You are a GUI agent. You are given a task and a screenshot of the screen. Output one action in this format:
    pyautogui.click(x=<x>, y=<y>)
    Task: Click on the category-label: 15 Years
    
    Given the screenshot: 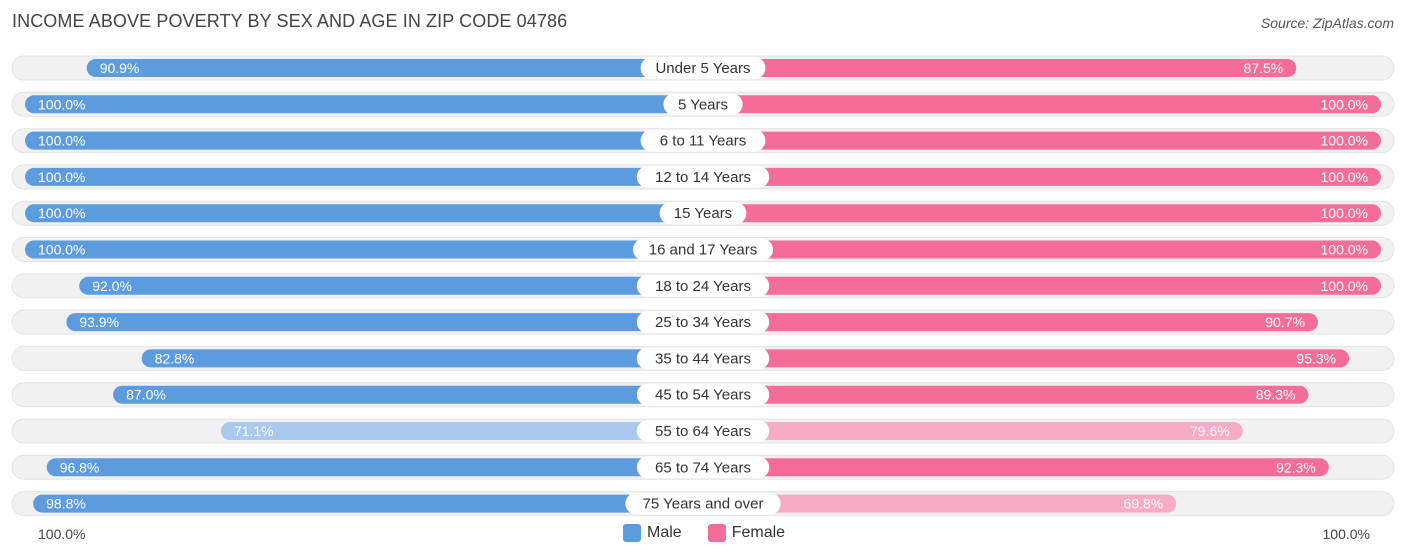 What is the action you would take?
    pyautogui.click(x=703, y=213)
    